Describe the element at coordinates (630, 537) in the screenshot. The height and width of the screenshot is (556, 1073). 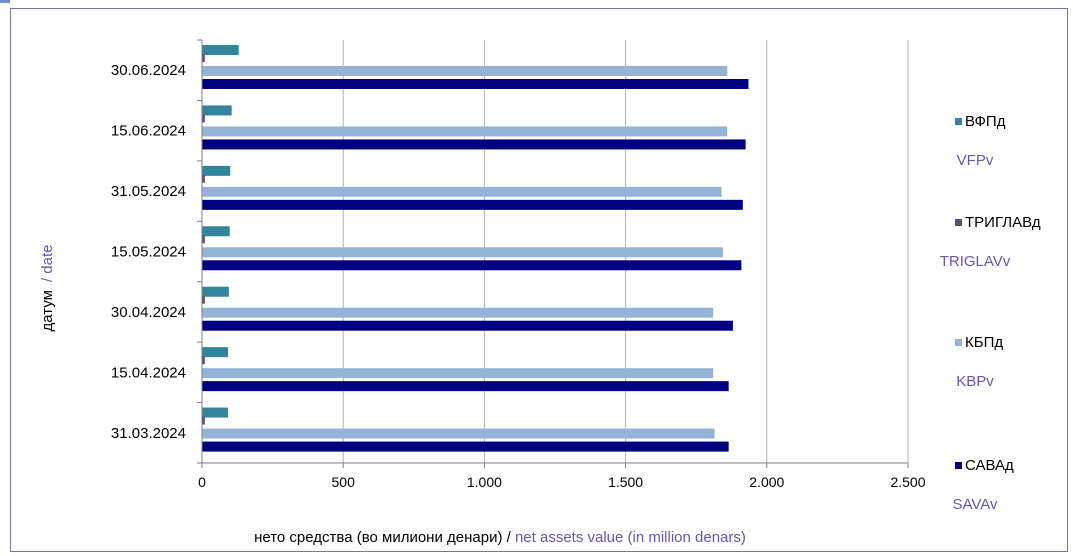
I see `x-axis-label-en: net assets value (in million denars)` at that location.